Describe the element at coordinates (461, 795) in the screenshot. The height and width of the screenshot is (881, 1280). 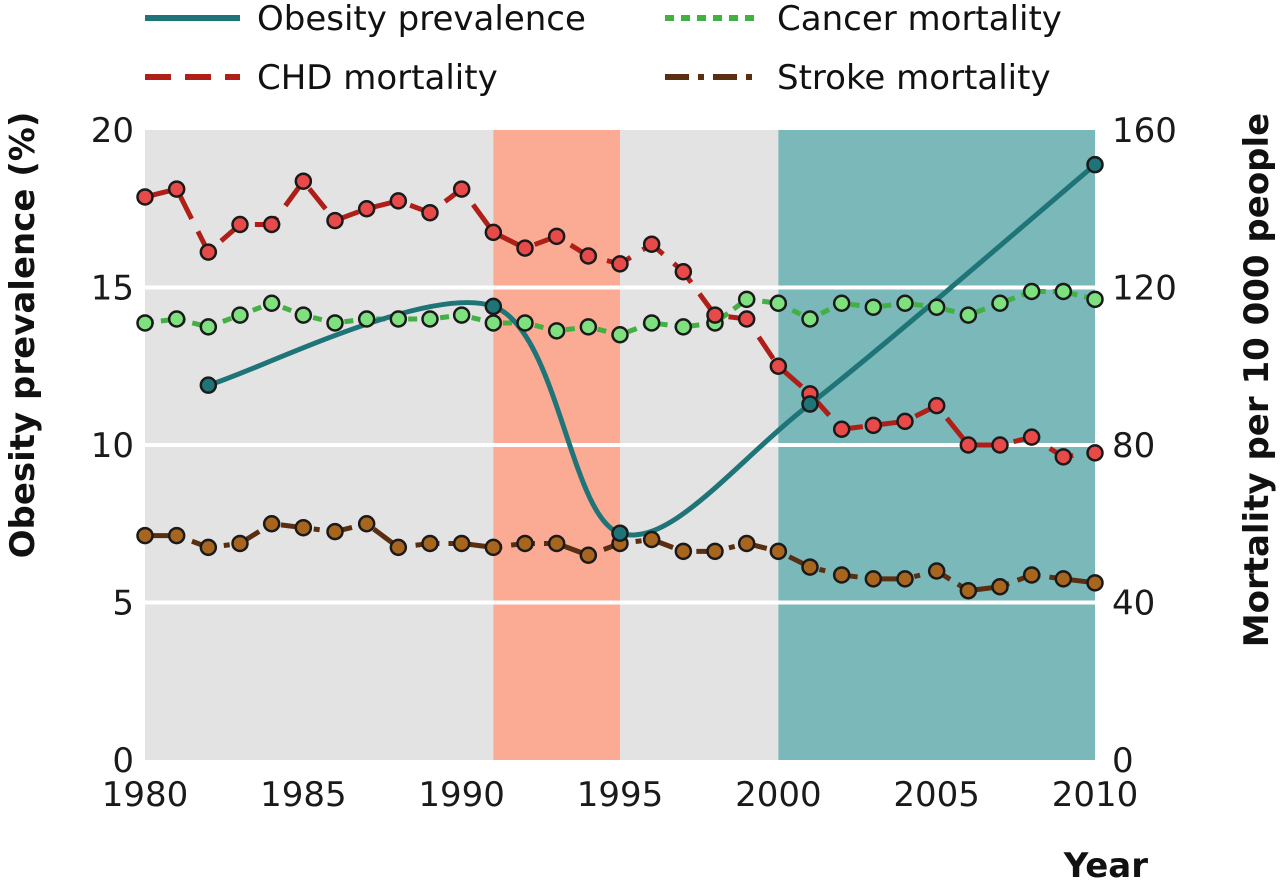
I see `x-tick-label: 1990` at that location.